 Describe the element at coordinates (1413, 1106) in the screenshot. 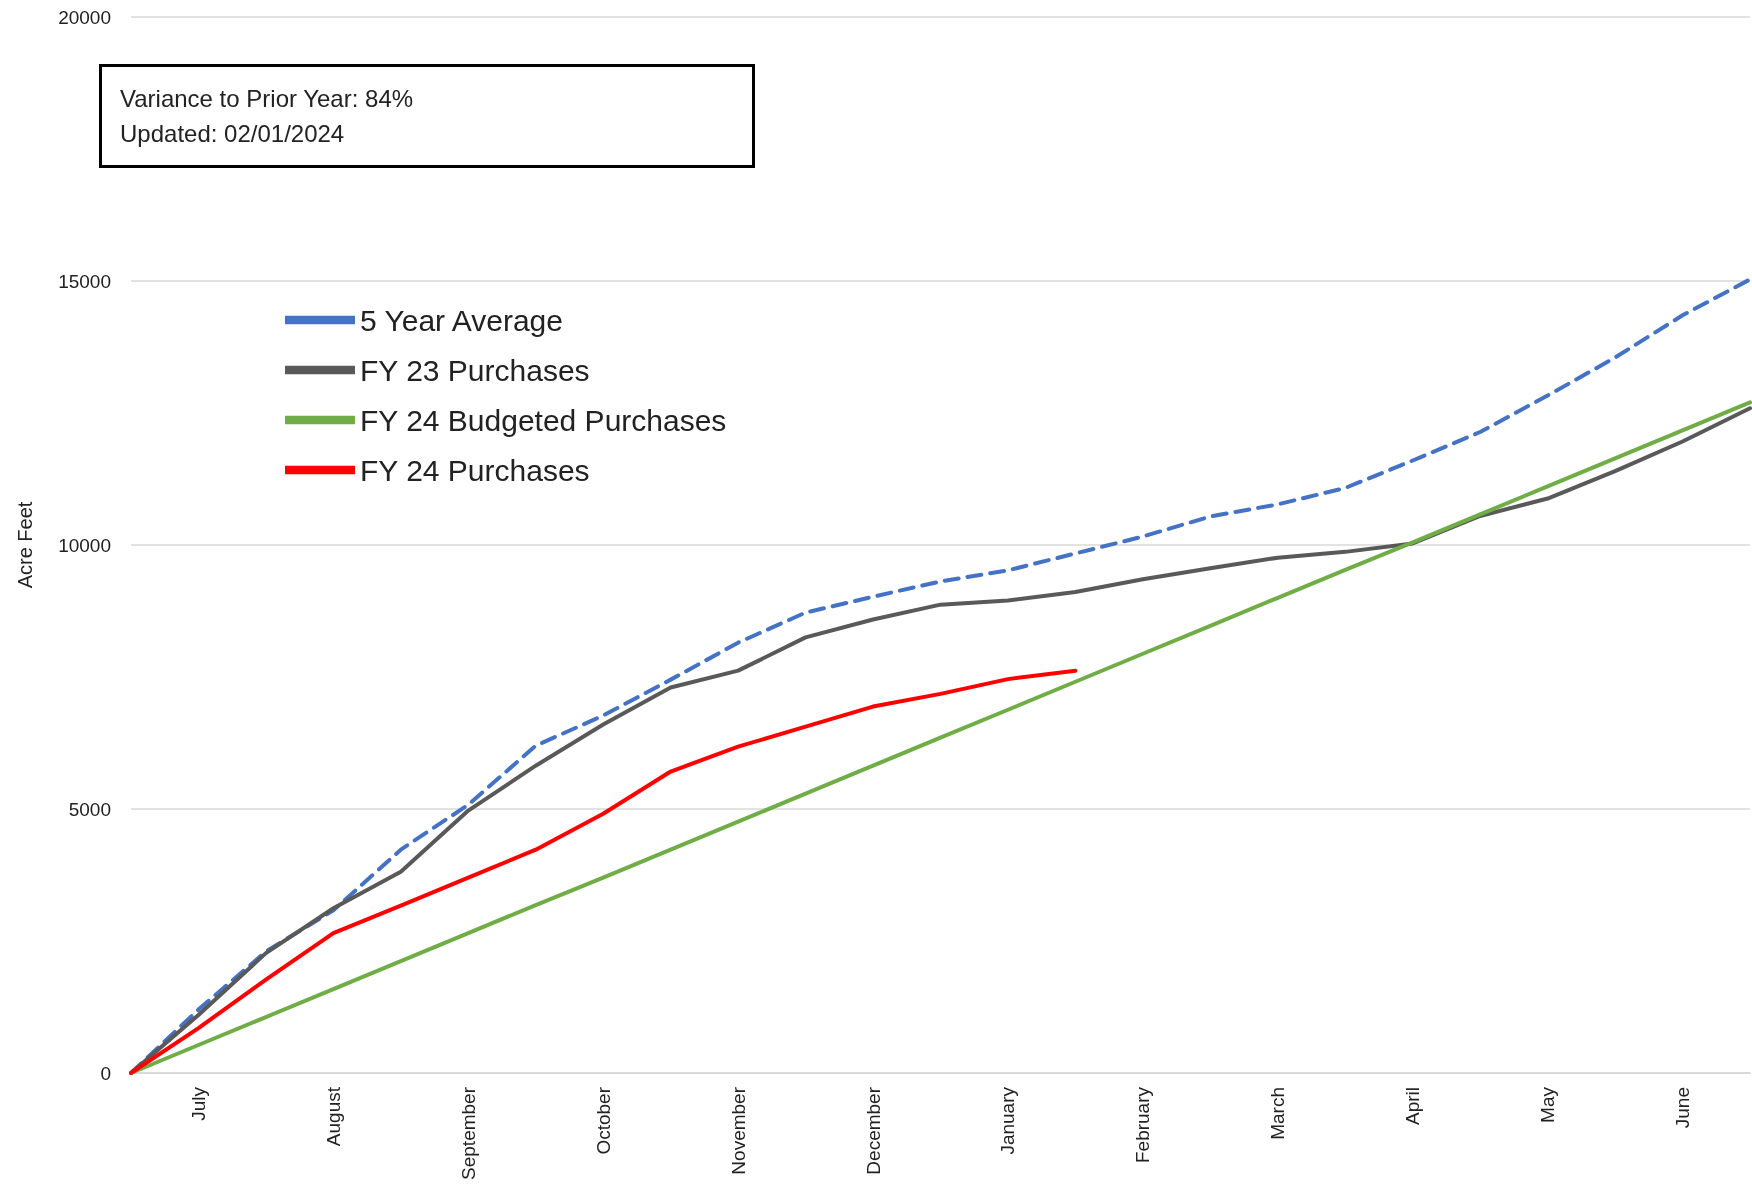

I see `x-tick-label: April` at that location.